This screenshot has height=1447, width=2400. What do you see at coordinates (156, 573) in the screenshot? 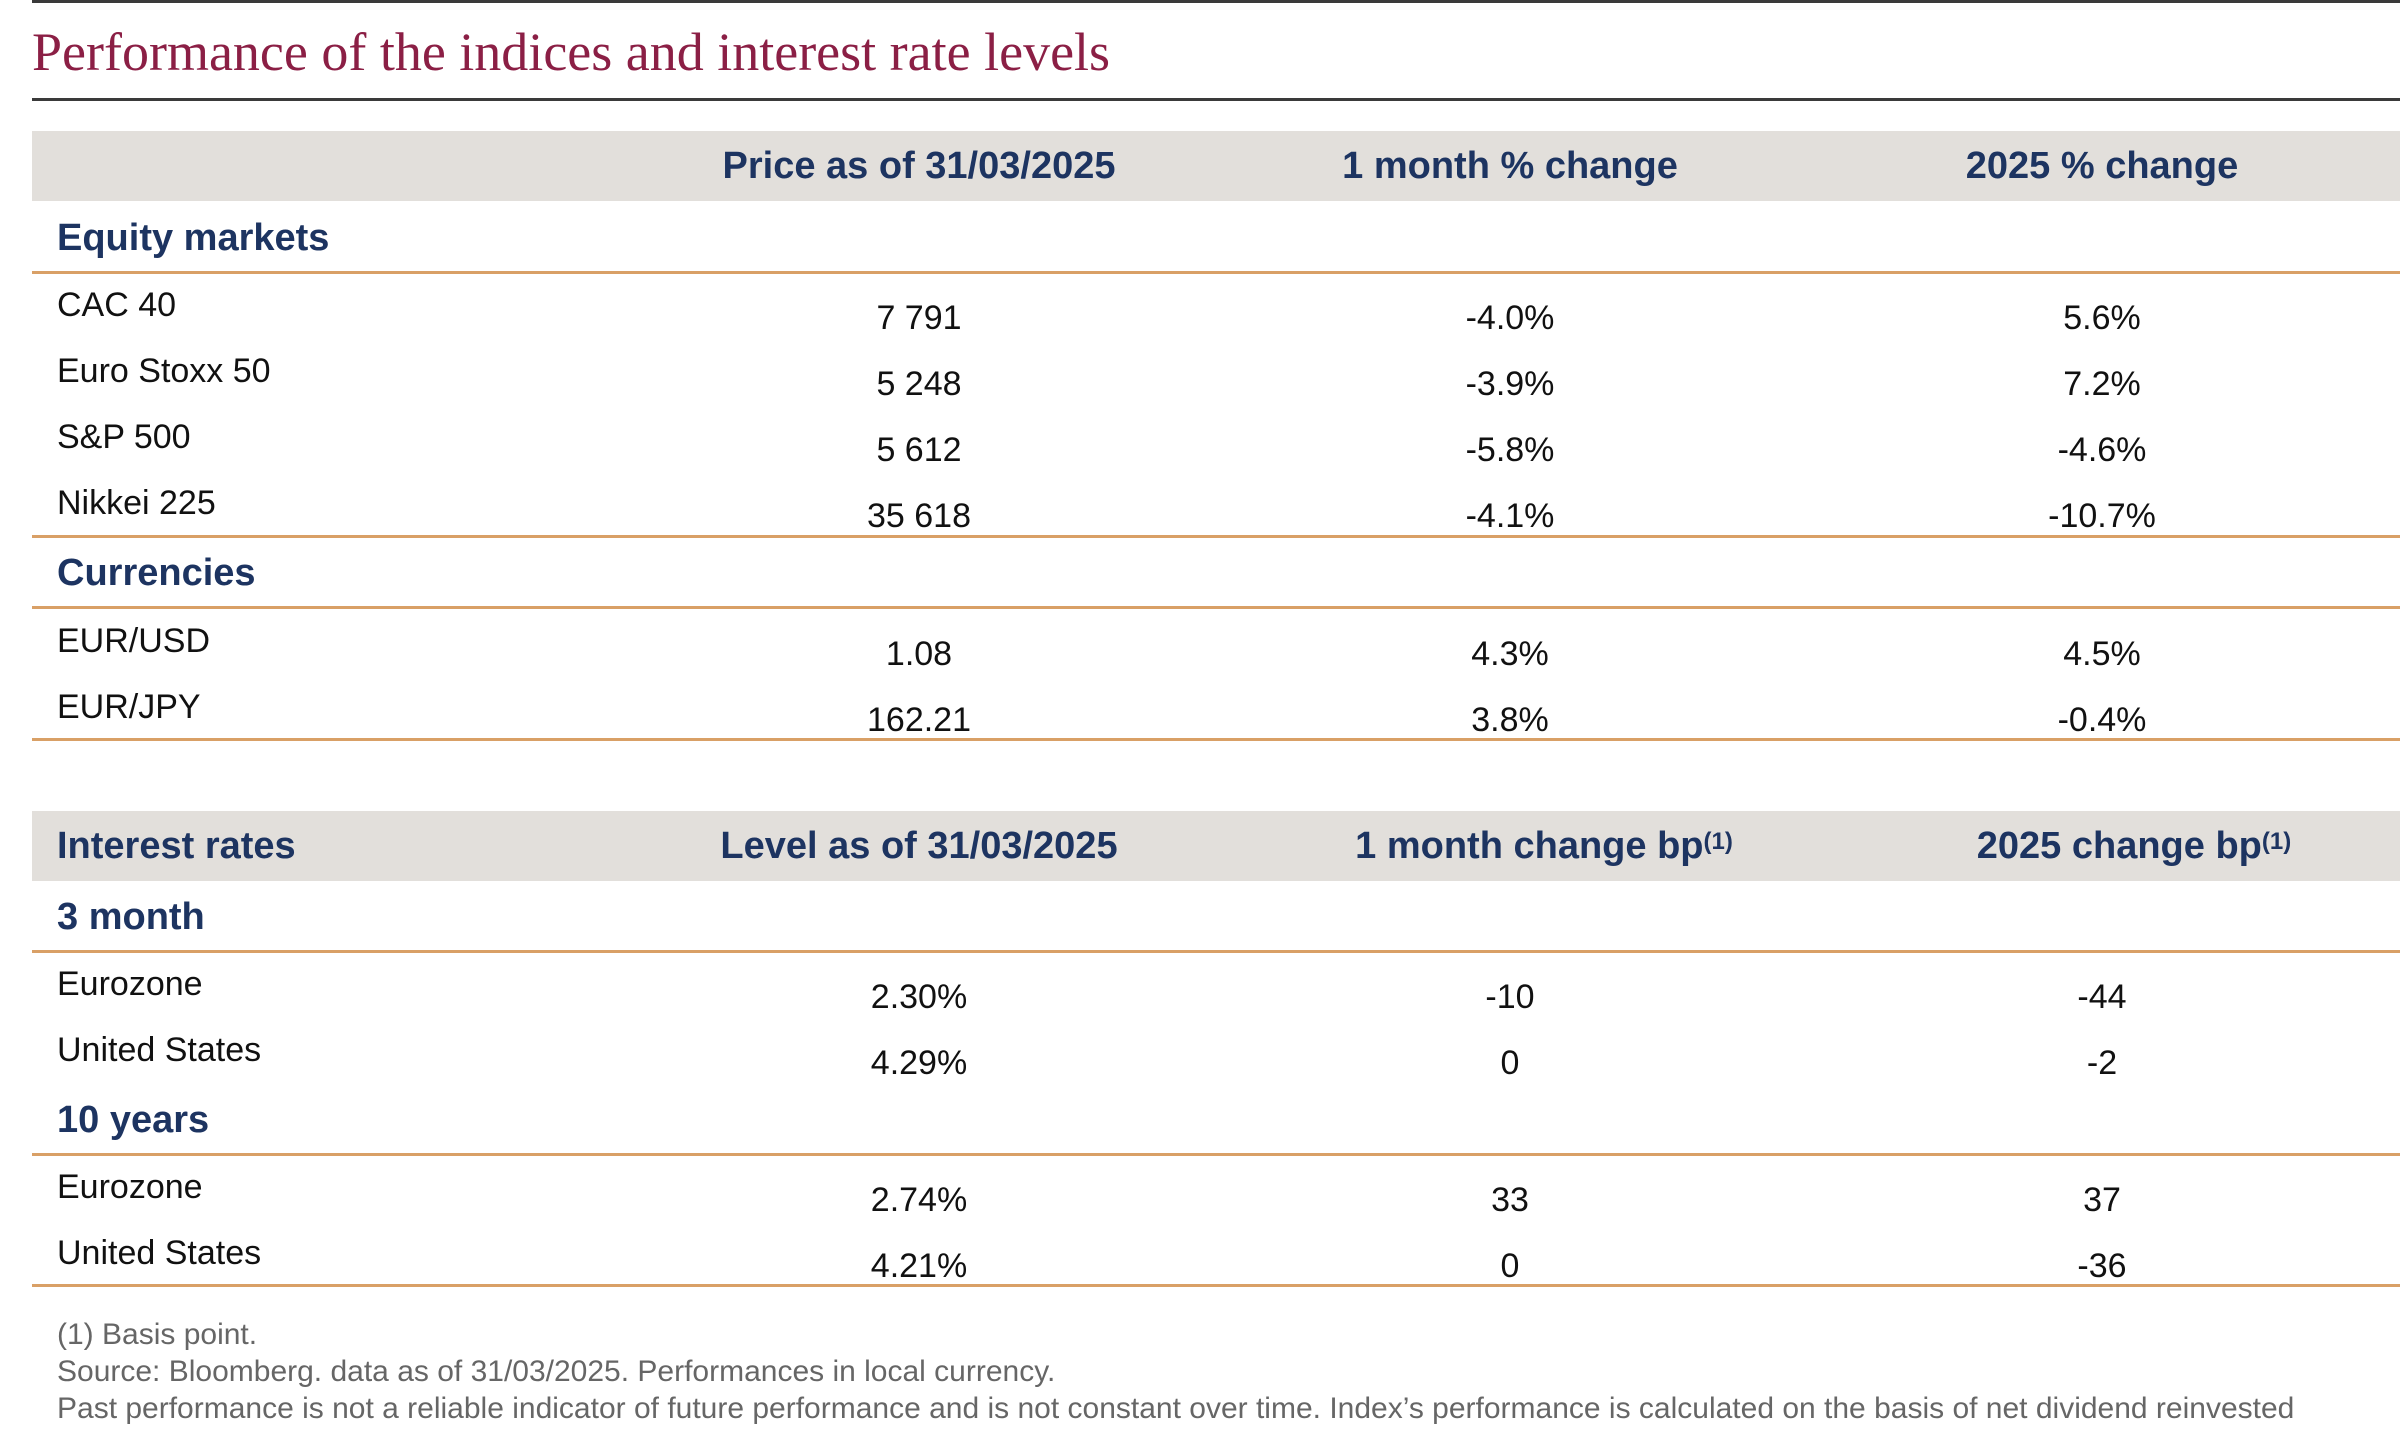
I see `section-label: Currencies` at bounding box center [156, 573].